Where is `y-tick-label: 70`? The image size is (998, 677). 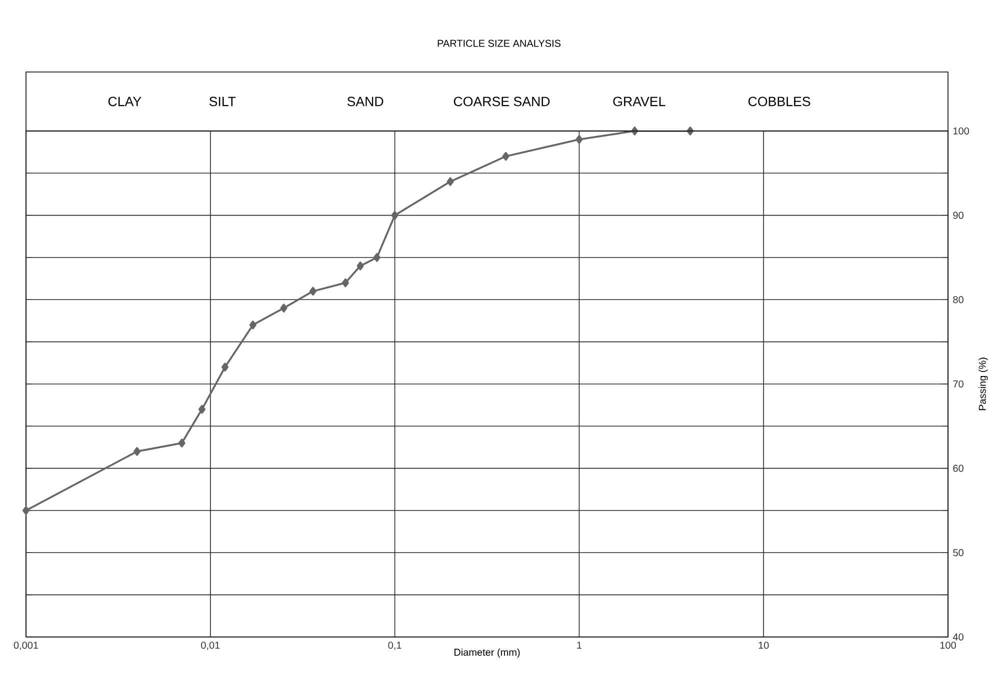
y-tick-label: 70 is located at coordinates (958, 384).